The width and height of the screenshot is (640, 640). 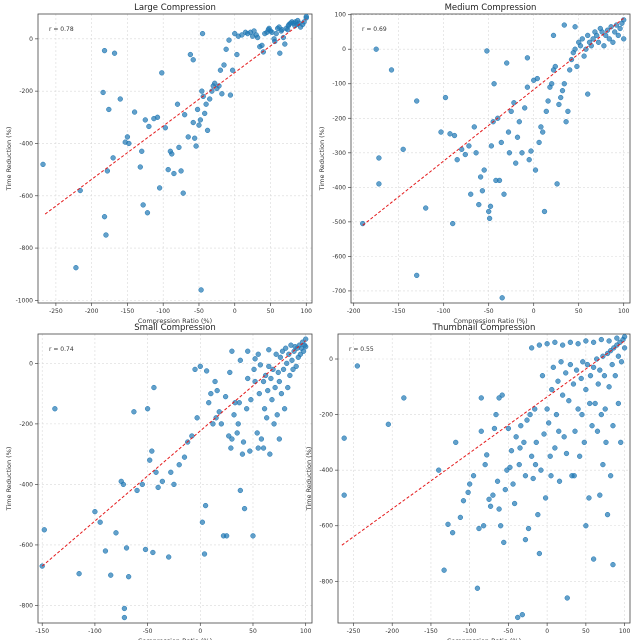 What do you see at coordinates (175, 638) in the screenshot?
I see `x-axis-label: Compression Ratio (%)` at bounding box center [175, 638].